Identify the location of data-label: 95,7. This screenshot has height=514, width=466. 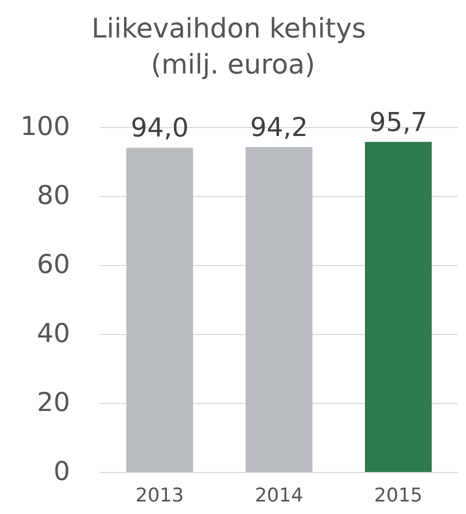
(398, 123).